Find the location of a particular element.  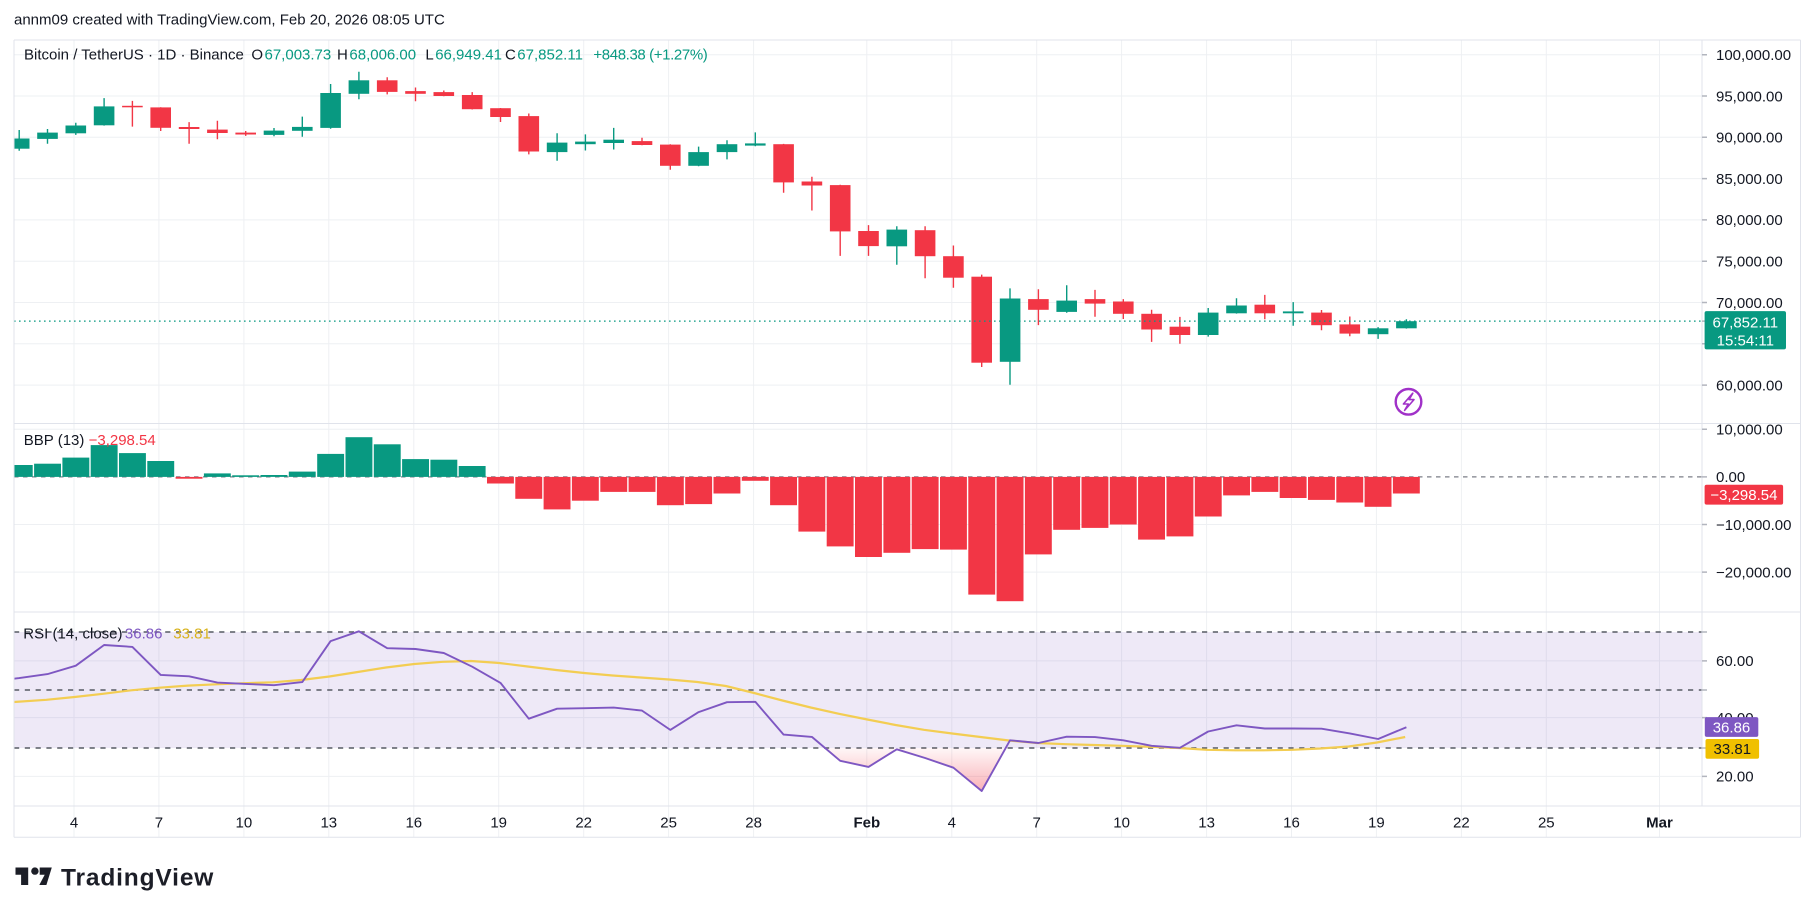

svg-text: 20.00 is located at coordinates (1735, 777).